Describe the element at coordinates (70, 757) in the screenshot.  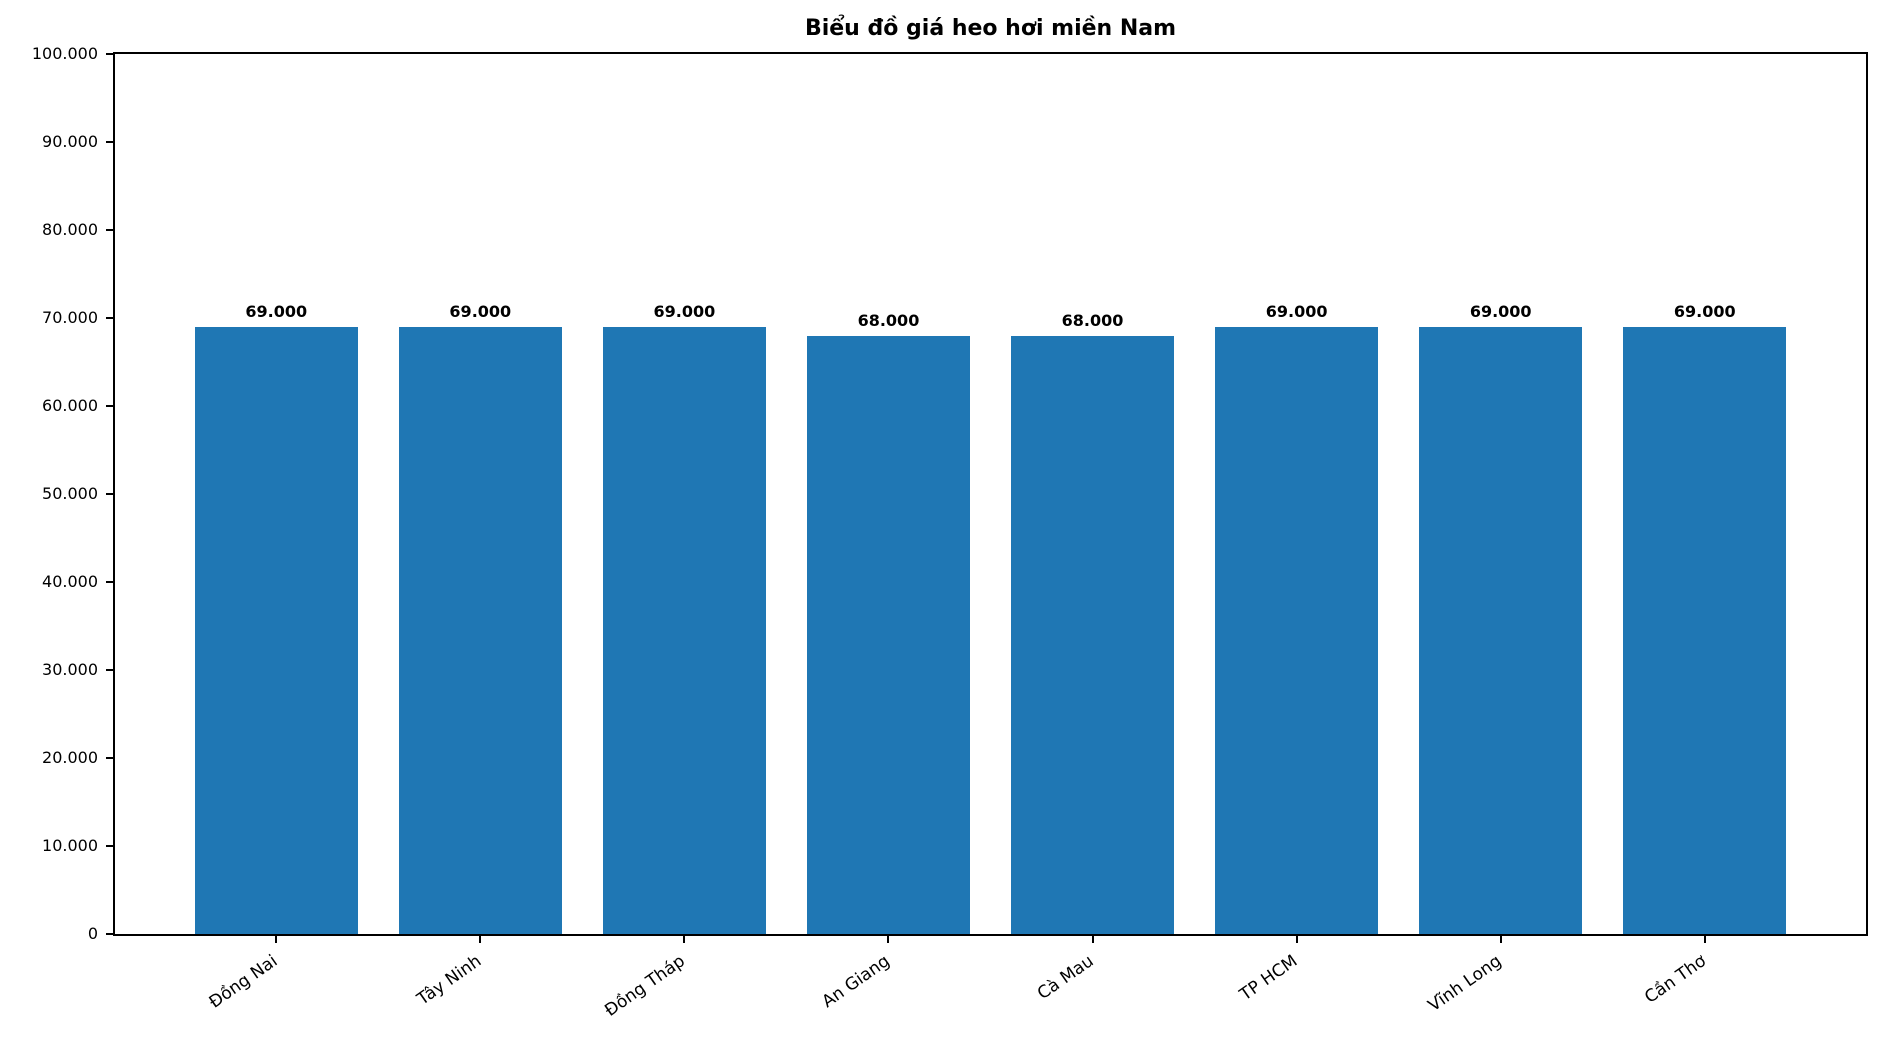
I see `y-tick-label: 20.000` at that location.